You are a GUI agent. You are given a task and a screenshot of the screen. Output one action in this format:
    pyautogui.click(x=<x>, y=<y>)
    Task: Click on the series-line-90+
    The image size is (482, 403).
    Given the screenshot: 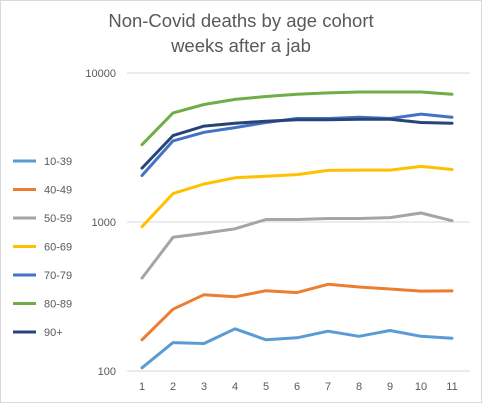 What is the action you would take?
    pyautogui.click(x=297, y=143)
    